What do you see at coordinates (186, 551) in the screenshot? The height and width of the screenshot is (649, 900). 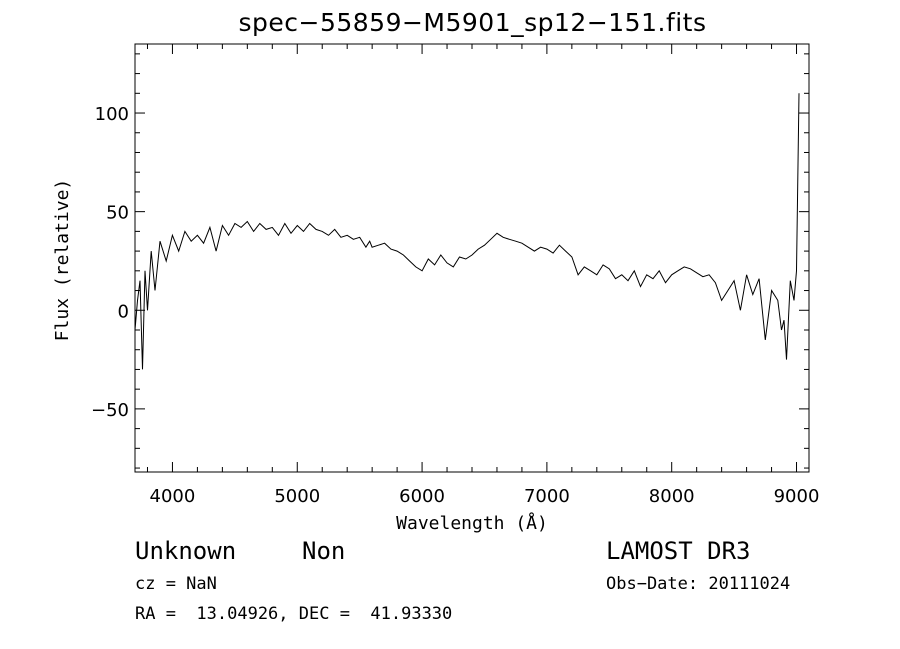 I see `object-name: Unknown` at bounding box center [186, 551].